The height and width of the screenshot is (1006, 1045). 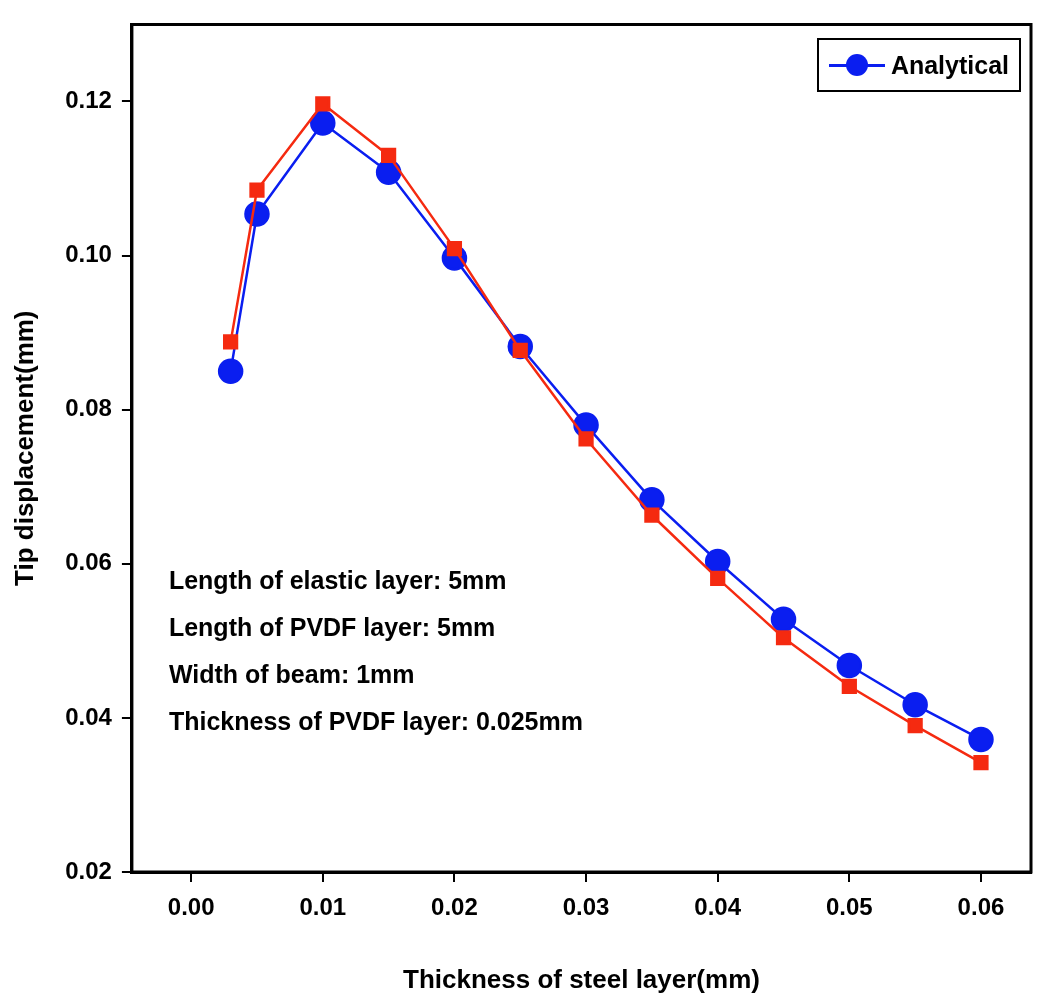 I want to click on y-tick-label: 0.04, so click(x=89, y=716).